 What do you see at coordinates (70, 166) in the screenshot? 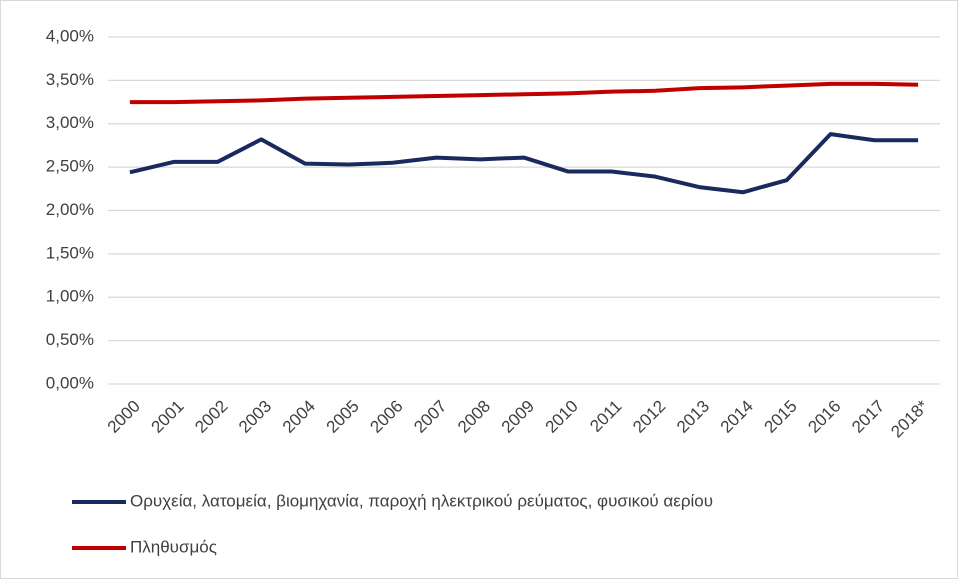
I see `y-tick-label: 2,50%` at bounding box center [70, 166].